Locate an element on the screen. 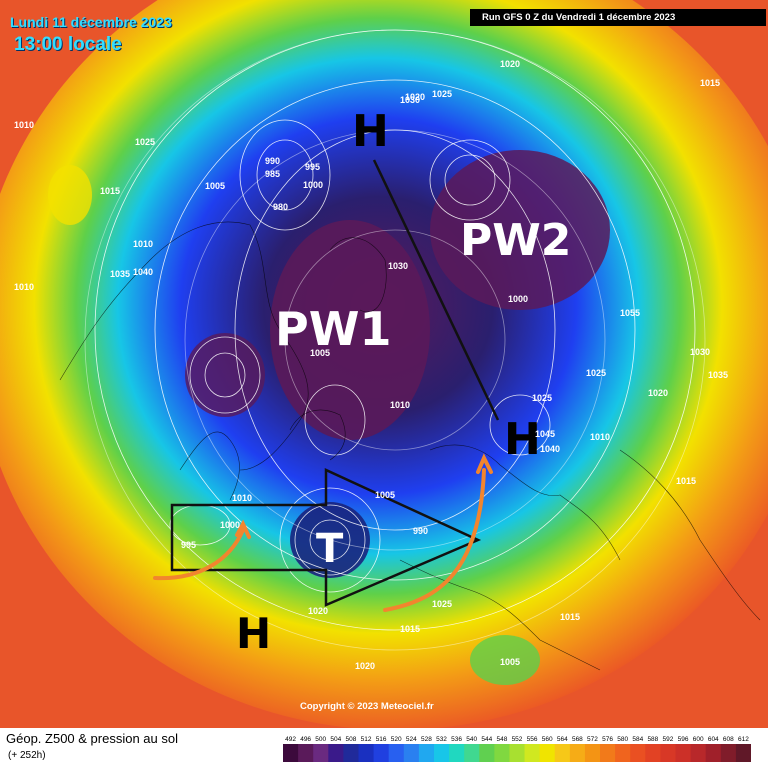  scale-label: 524 is located at coordinates (411, 739).